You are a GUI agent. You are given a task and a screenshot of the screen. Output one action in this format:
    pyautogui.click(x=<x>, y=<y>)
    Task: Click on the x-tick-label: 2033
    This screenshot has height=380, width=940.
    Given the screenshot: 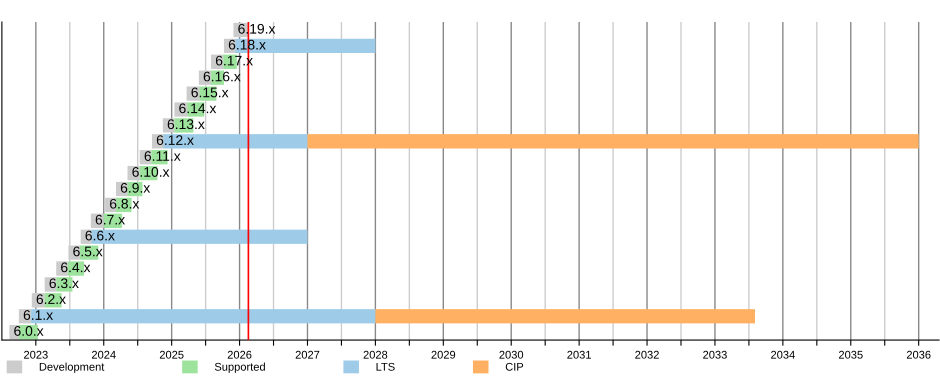 What is the action you would take?
    pyautogui.click(x=715, y=354)
    